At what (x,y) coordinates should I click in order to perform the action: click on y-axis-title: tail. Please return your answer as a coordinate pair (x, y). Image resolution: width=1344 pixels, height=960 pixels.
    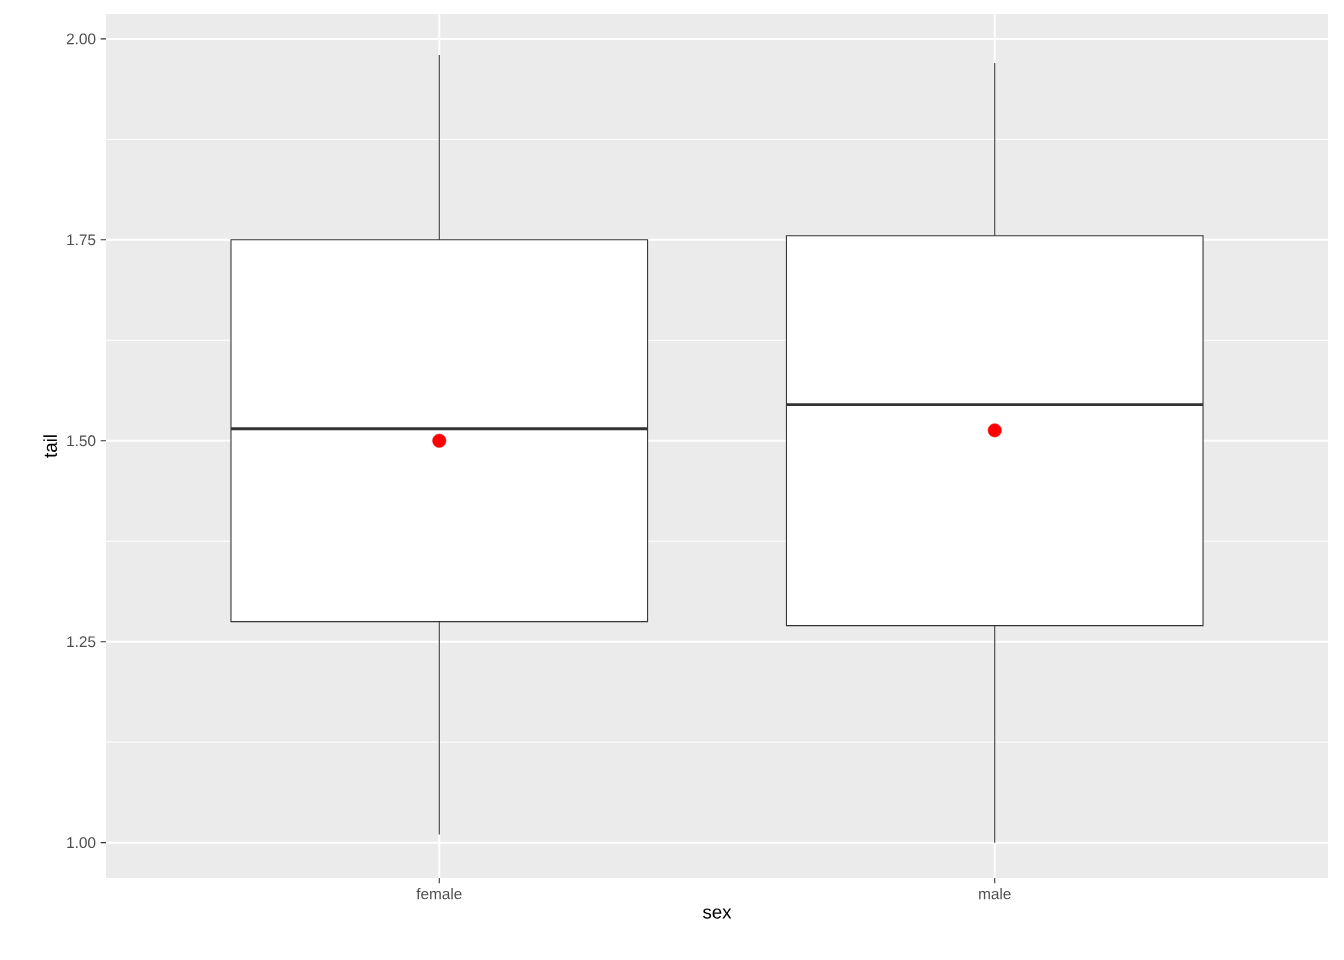
    Looking at the image, I should click on (50, 446).